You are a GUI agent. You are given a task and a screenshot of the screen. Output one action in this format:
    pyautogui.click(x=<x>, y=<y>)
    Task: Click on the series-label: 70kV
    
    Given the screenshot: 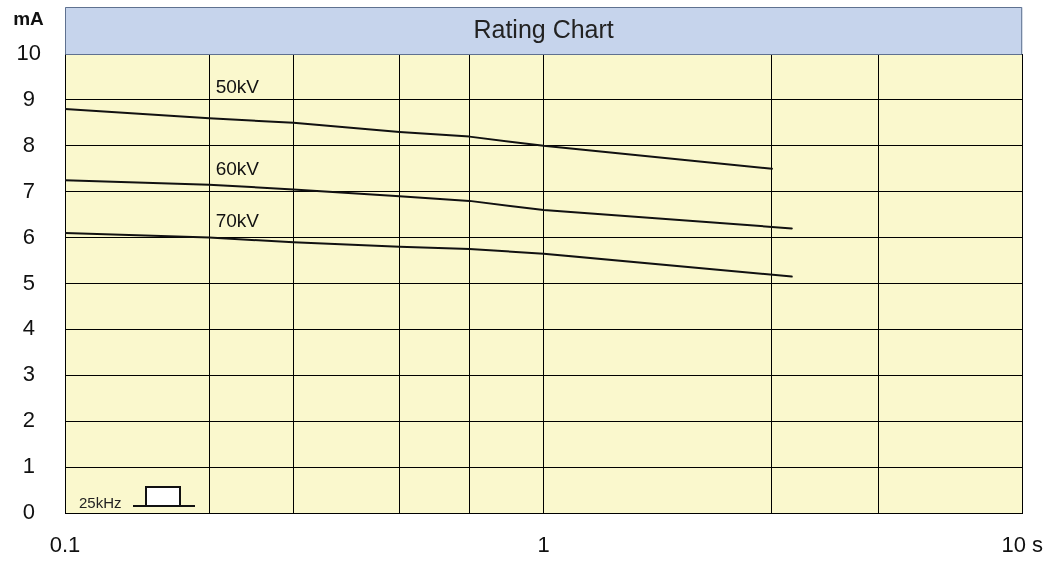 What is the action you would take?
    pyautogui.click(x=237, y=221)
    